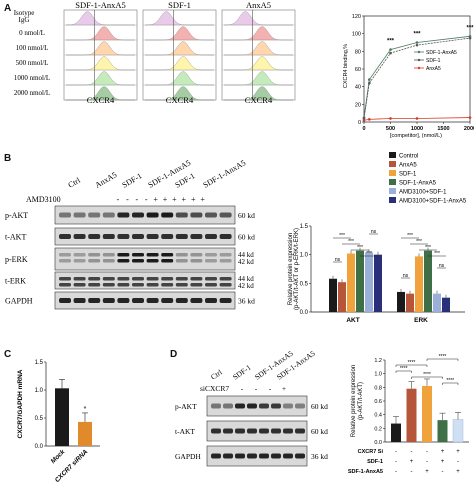 The width and height of the screenshot is (474, 486). I want to click on x-tick-label: 2000, so click(469, 129).